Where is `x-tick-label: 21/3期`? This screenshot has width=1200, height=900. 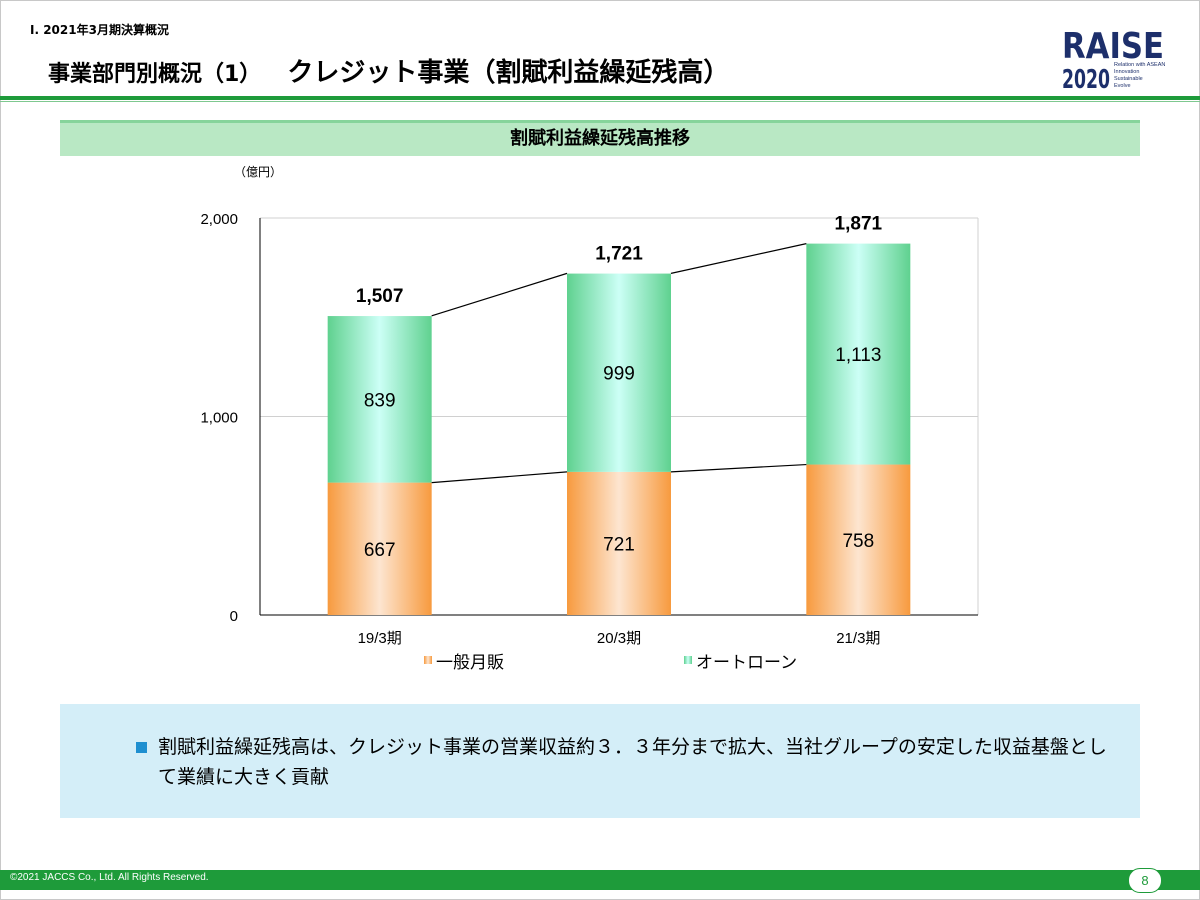
x-tick-label: 21/3期 is located at coordinates (858, 638).